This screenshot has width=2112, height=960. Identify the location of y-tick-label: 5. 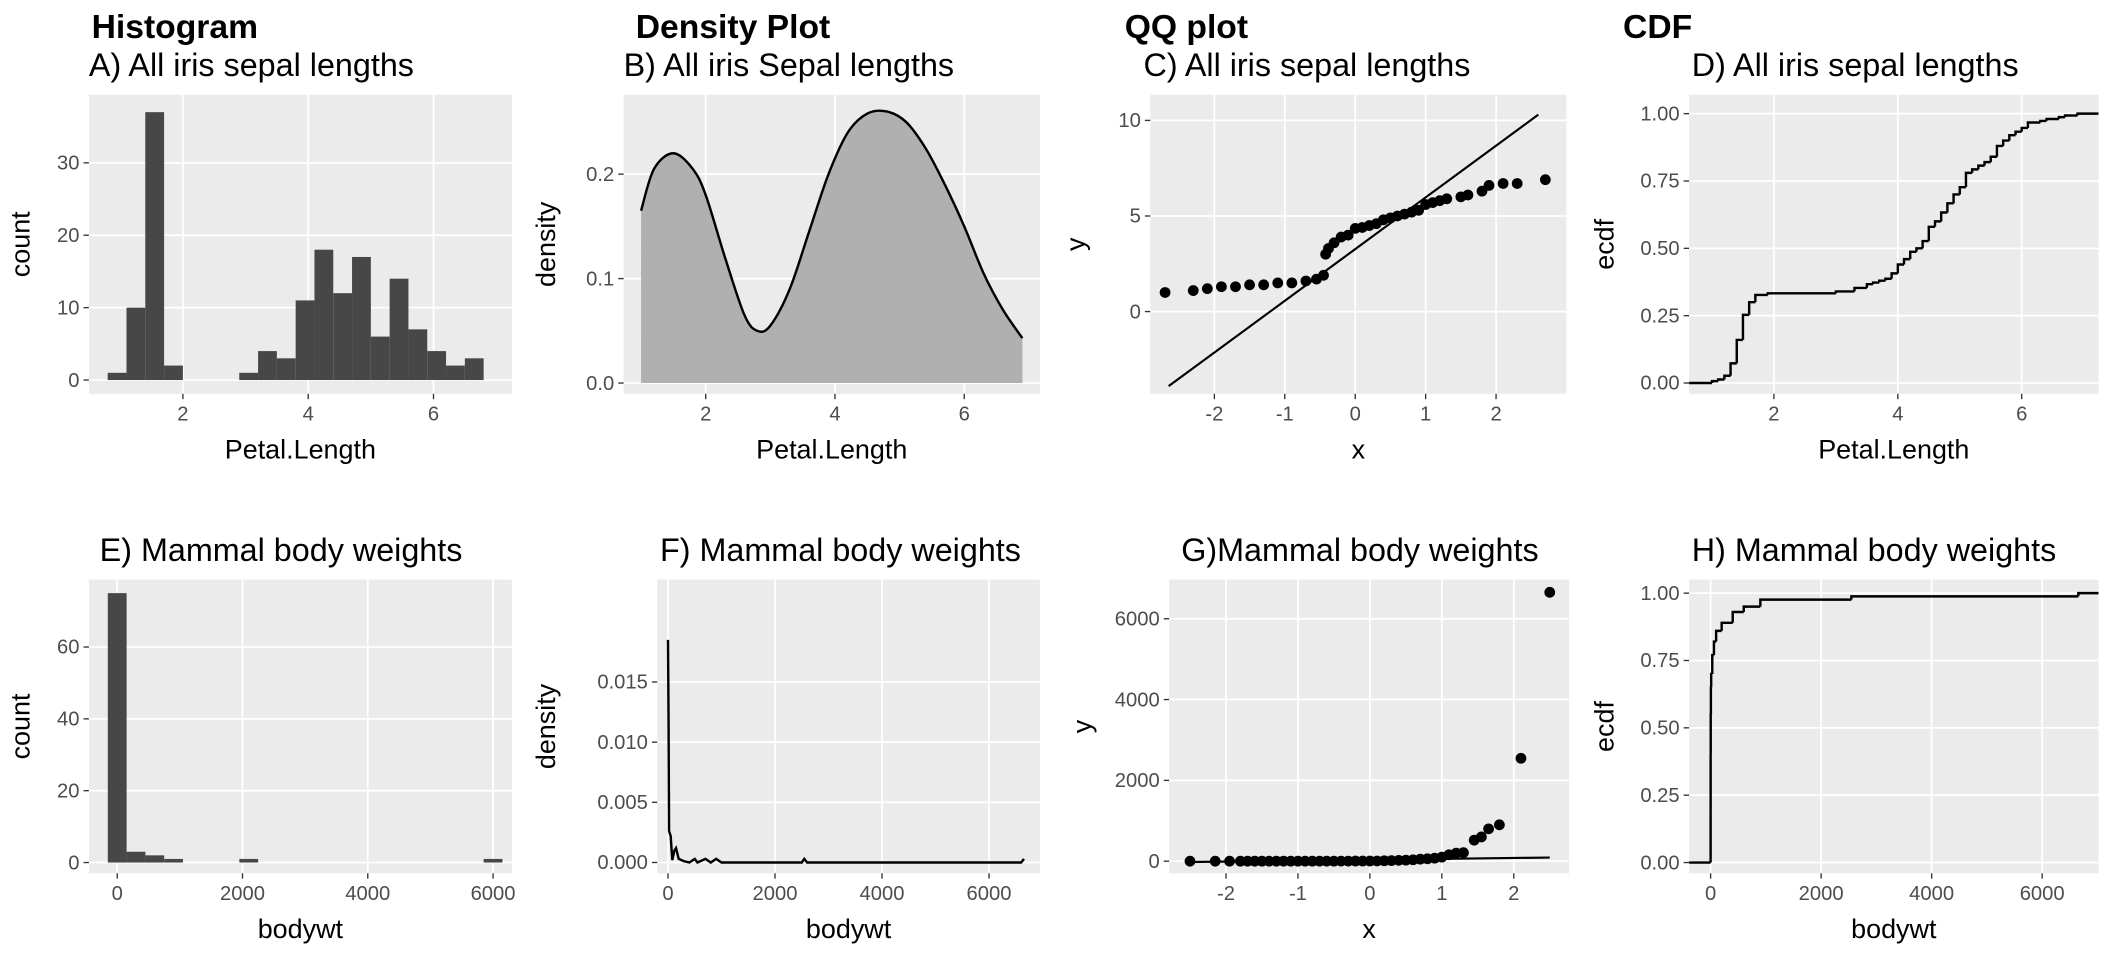
(1135, 217).